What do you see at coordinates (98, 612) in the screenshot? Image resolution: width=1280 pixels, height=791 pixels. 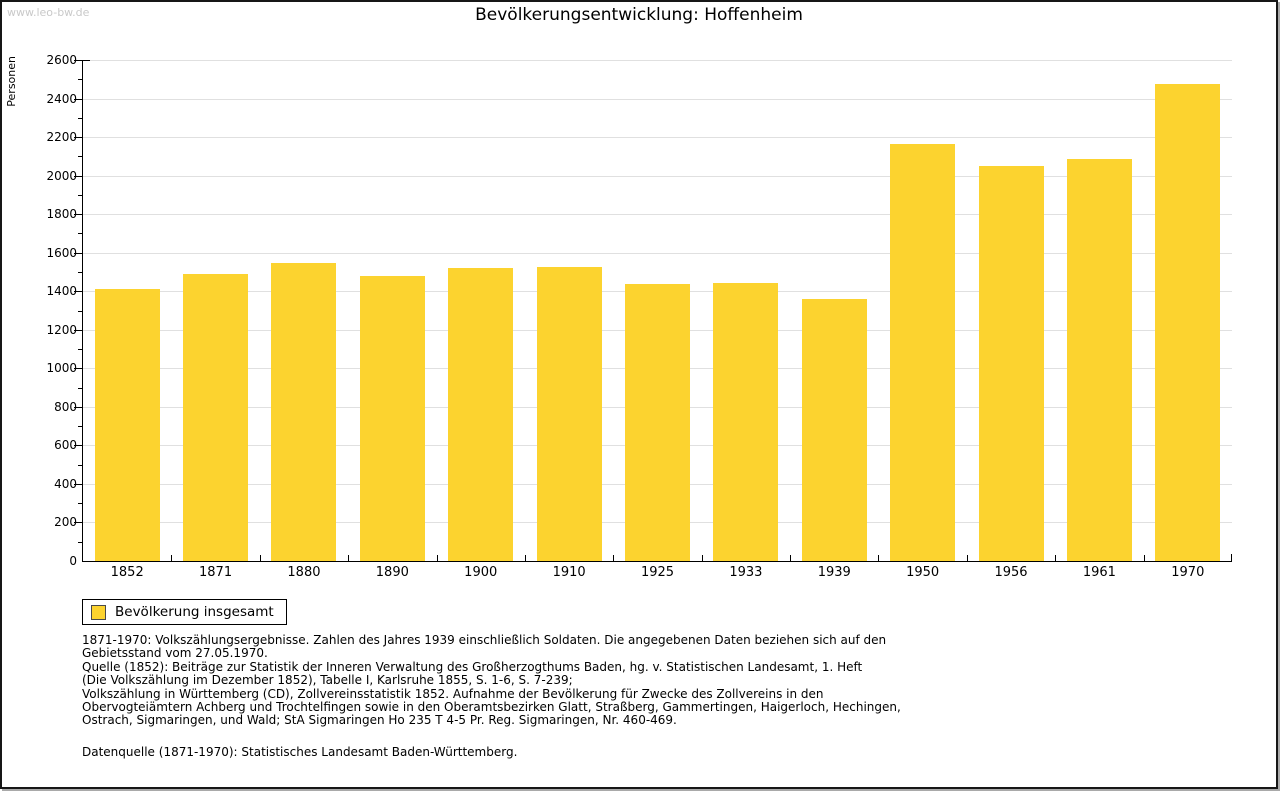 I see `legend-swatch-icon` at bounding box center [98, 612].